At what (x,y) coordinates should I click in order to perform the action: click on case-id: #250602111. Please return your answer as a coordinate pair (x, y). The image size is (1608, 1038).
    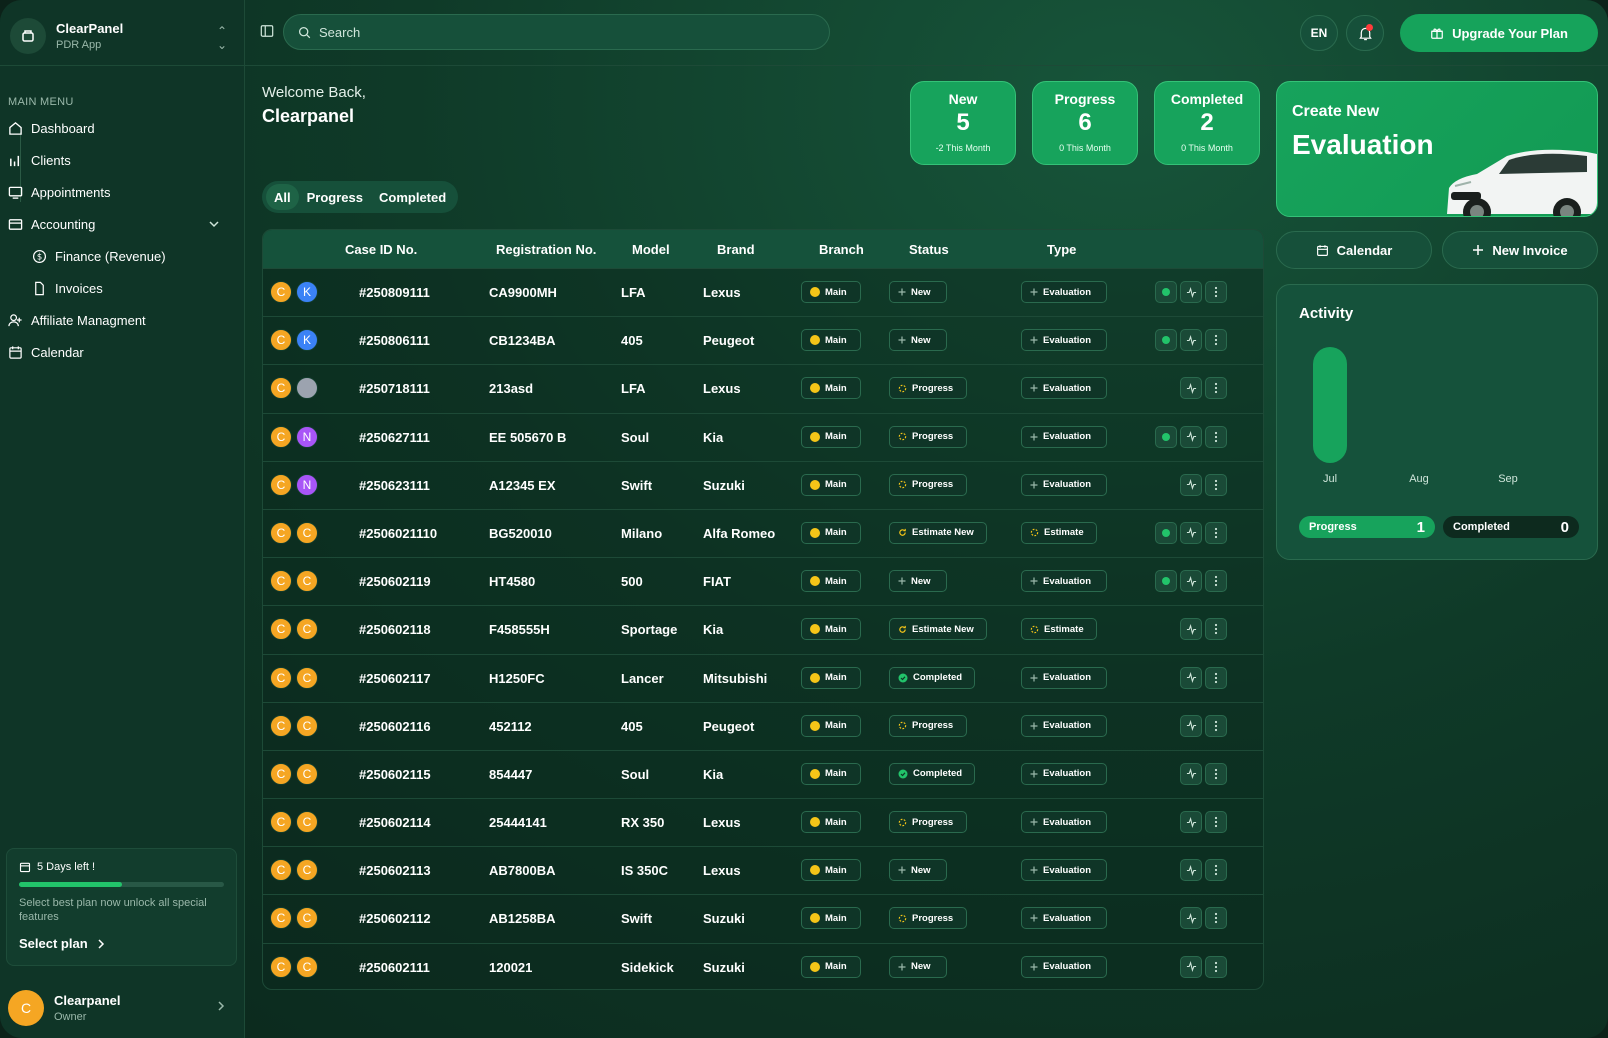
    Looking at the image, I should click on (394, 967).